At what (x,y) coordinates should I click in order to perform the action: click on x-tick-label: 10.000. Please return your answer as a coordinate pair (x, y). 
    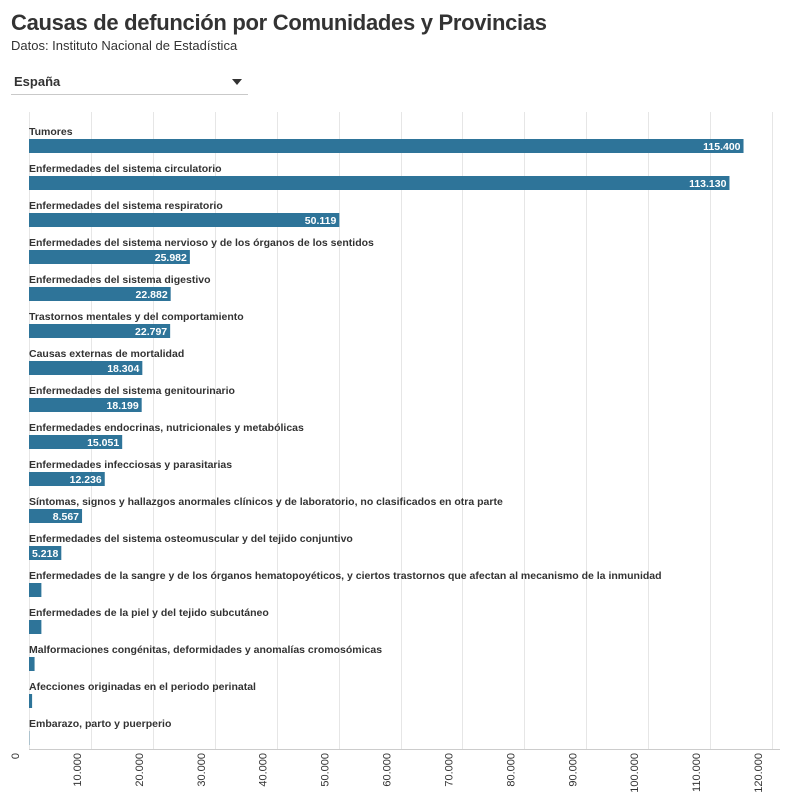
    Looking at the image, I should click on (78, 770).